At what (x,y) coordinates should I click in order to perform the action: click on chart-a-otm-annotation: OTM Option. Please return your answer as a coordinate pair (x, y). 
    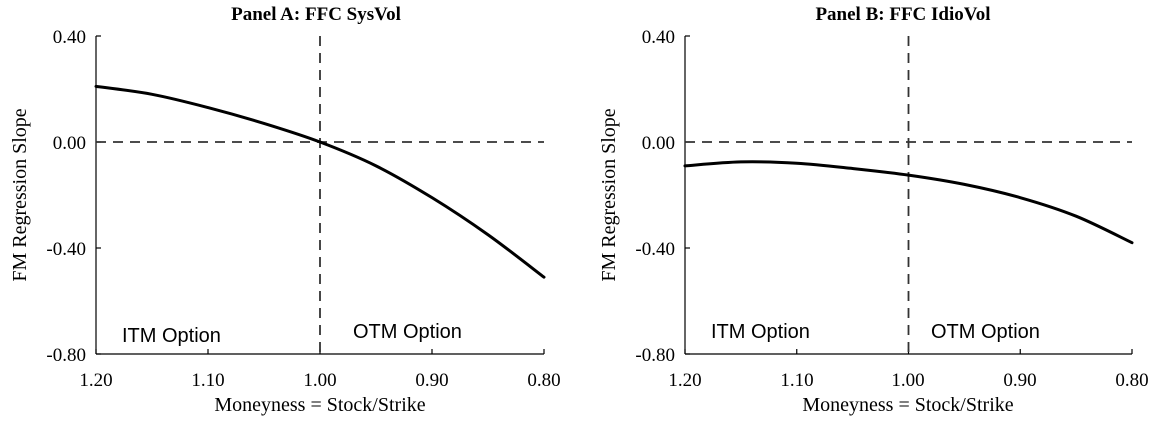
    Looking at the image, I should click on (407, 332).